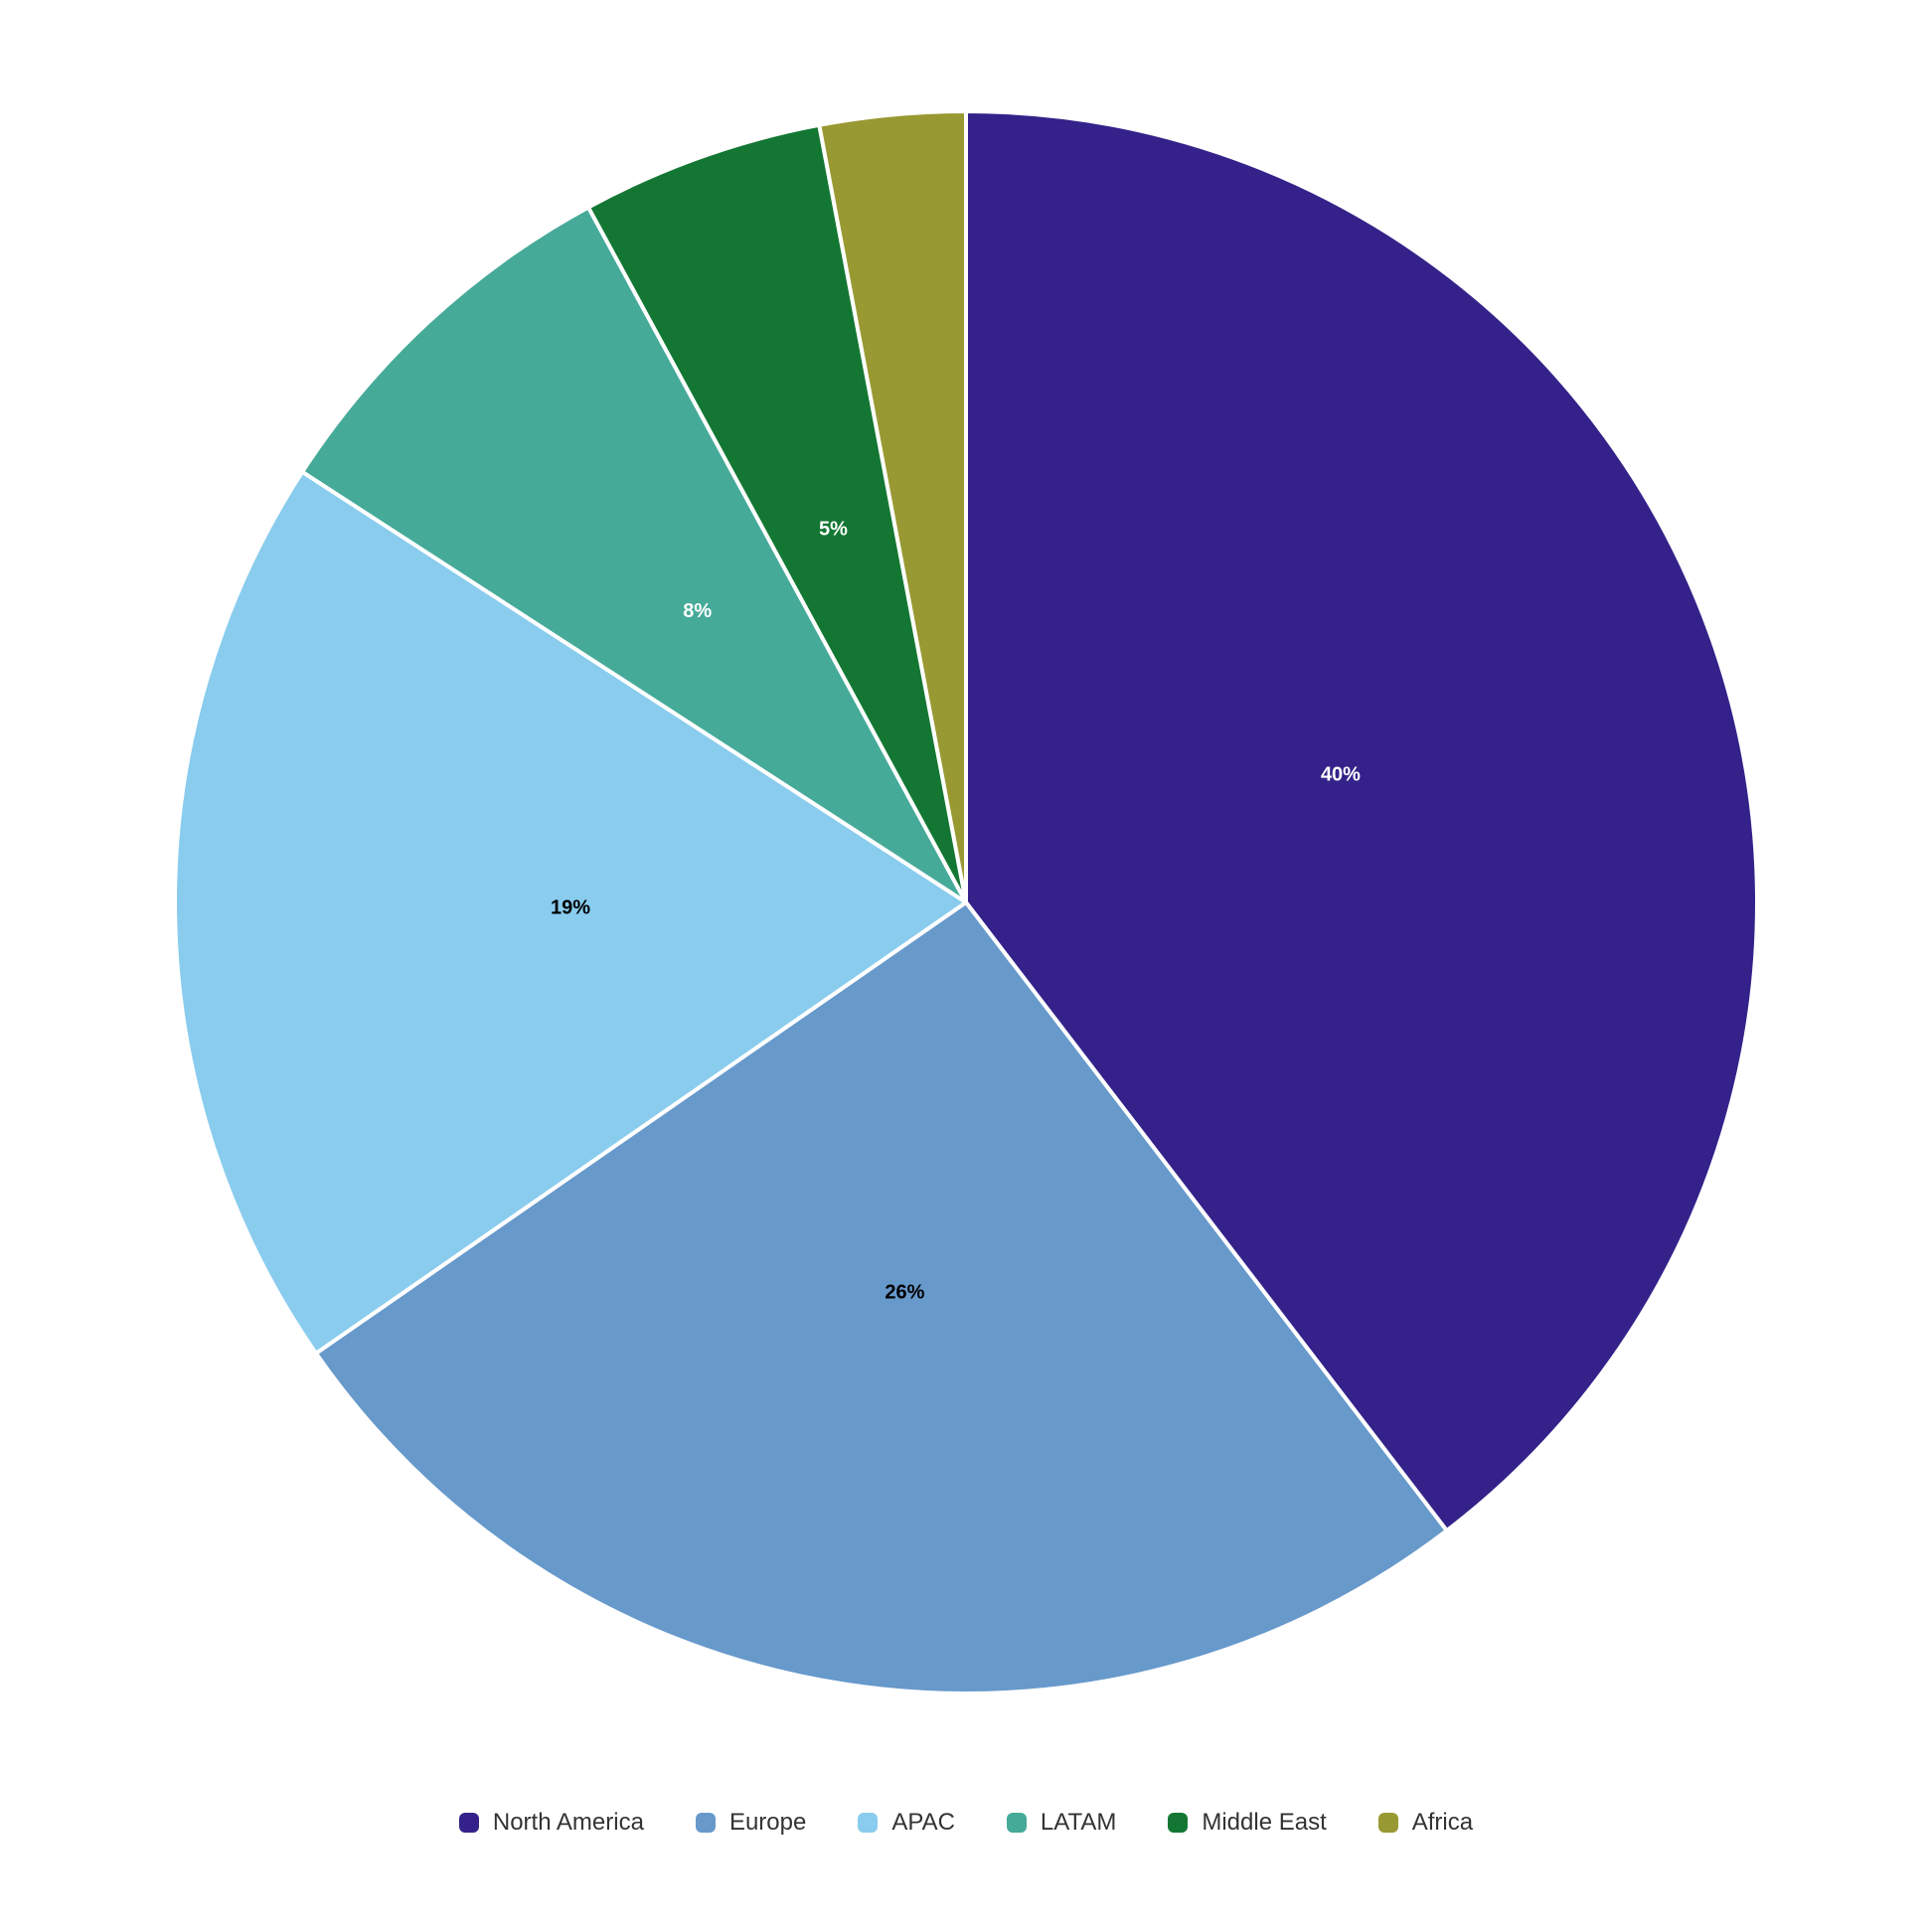 This screenshot has height=1932, width=1932. I want to click on slice-label: 26%, so click(904, 1292).